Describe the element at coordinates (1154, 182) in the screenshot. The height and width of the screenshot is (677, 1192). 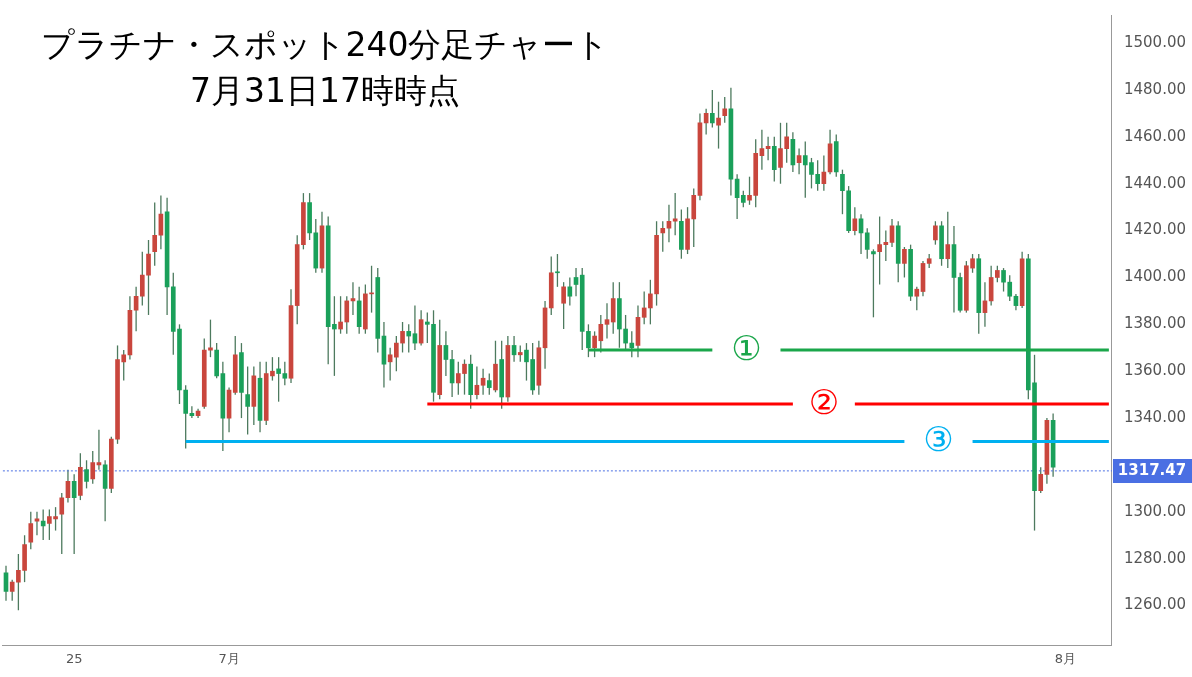
I see `y-tick-label: 1440.00` at that location.